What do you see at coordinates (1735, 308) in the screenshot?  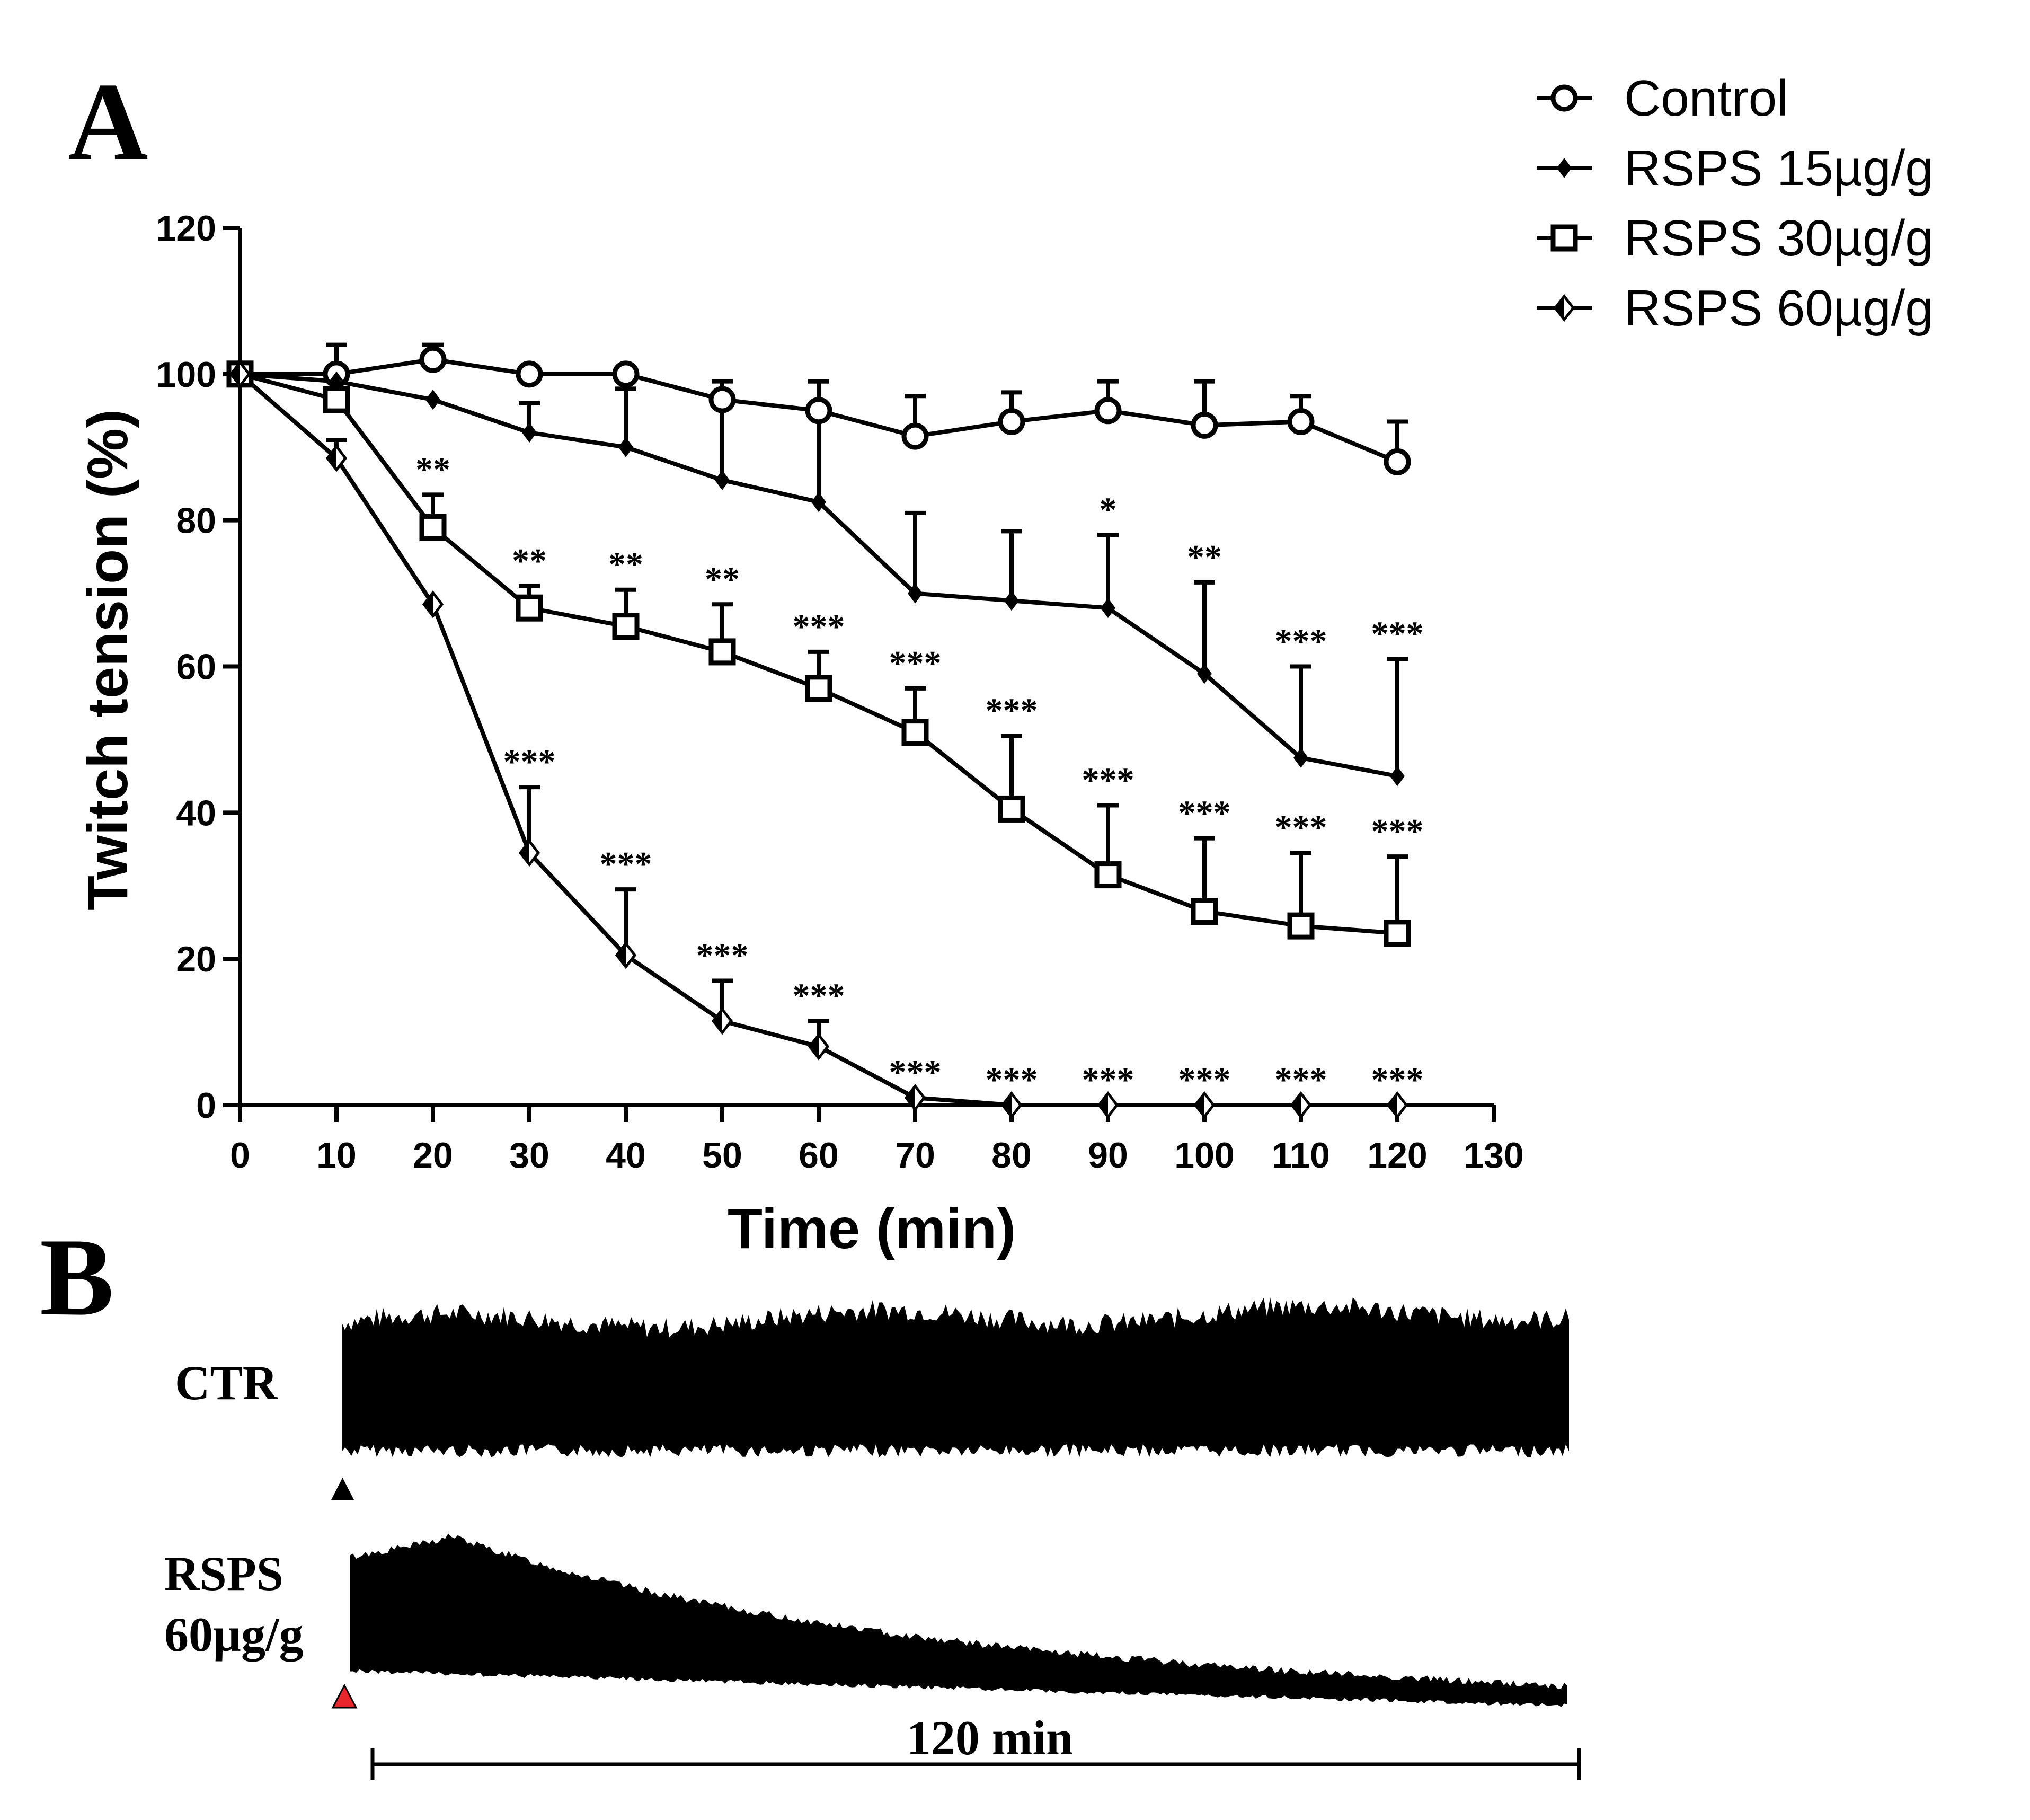 I see `legend-item-3: RSPS 60µg/g` at bounding box center [1735, 308].